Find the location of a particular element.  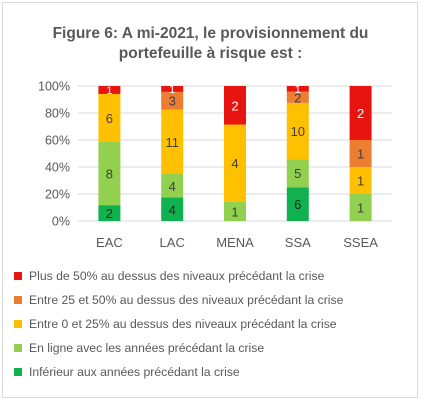

data-label-ssea-series-2: 1 is located at coordinates (360, 181).